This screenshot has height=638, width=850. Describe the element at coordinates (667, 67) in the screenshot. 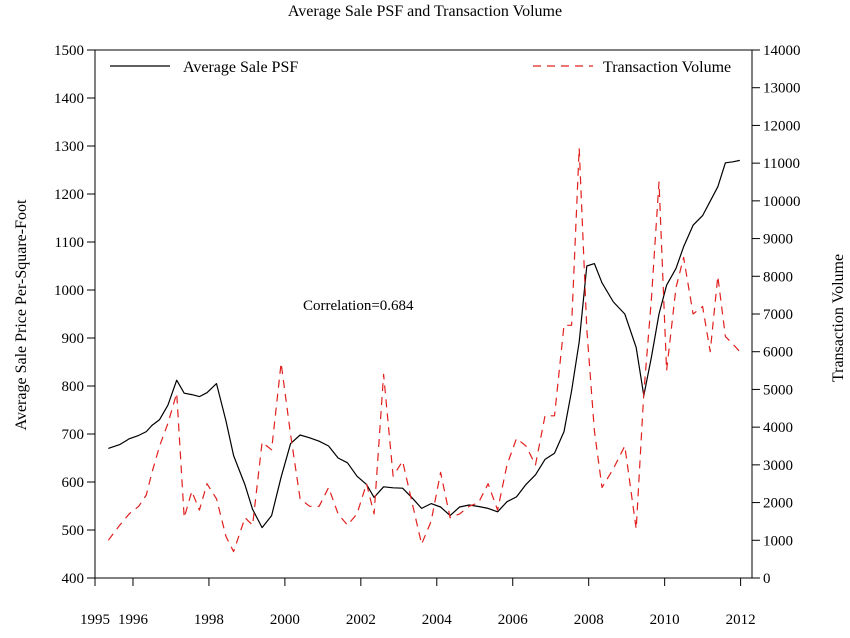

I see `legend-label-volume: Transaction Volume` at that location.